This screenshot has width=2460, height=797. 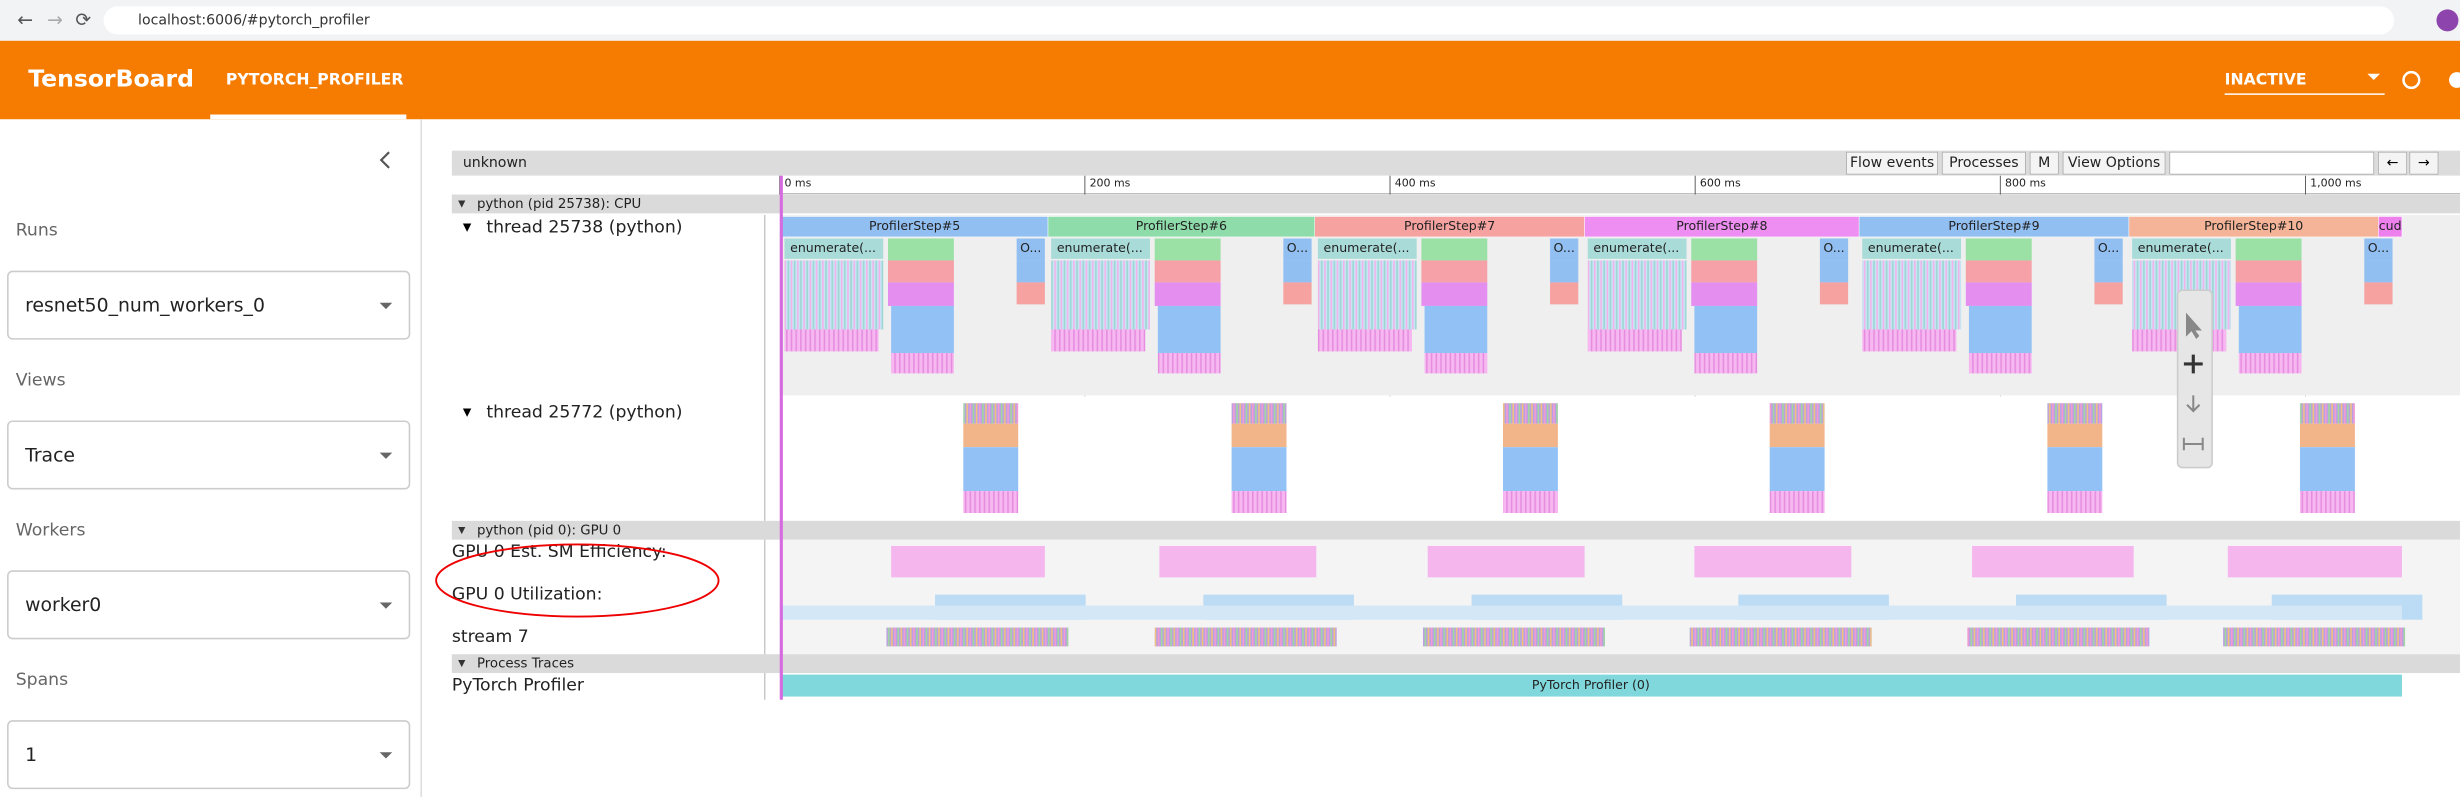 I want to click on reload-button: ⟳, so click(x=83, y=20).